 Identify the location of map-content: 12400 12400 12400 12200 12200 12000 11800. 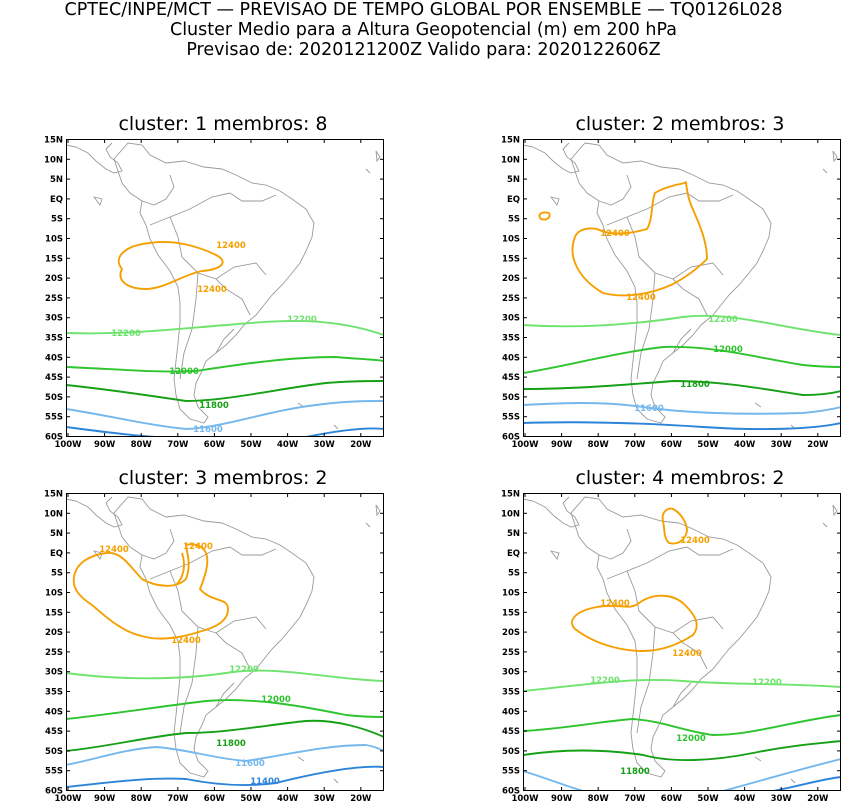
(682, 643).